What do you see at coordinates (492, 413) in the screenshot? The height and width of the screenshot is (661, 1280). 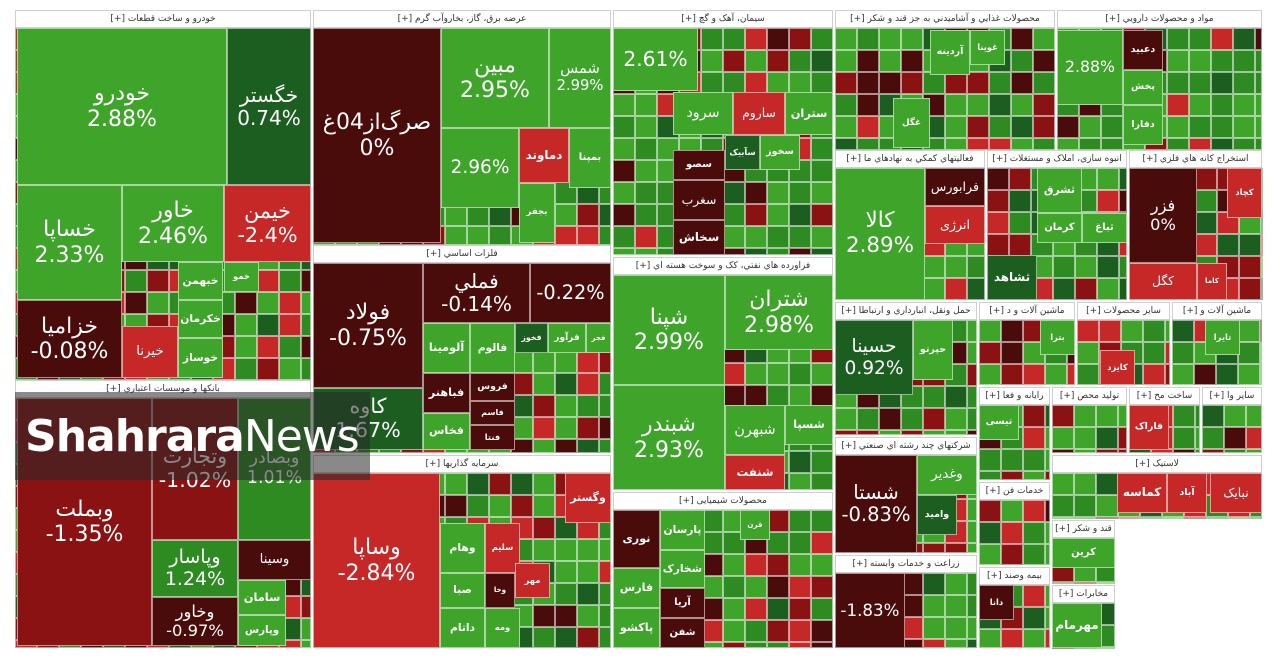 I see `stock-name: فاسم` at bounding box center [492, 413].